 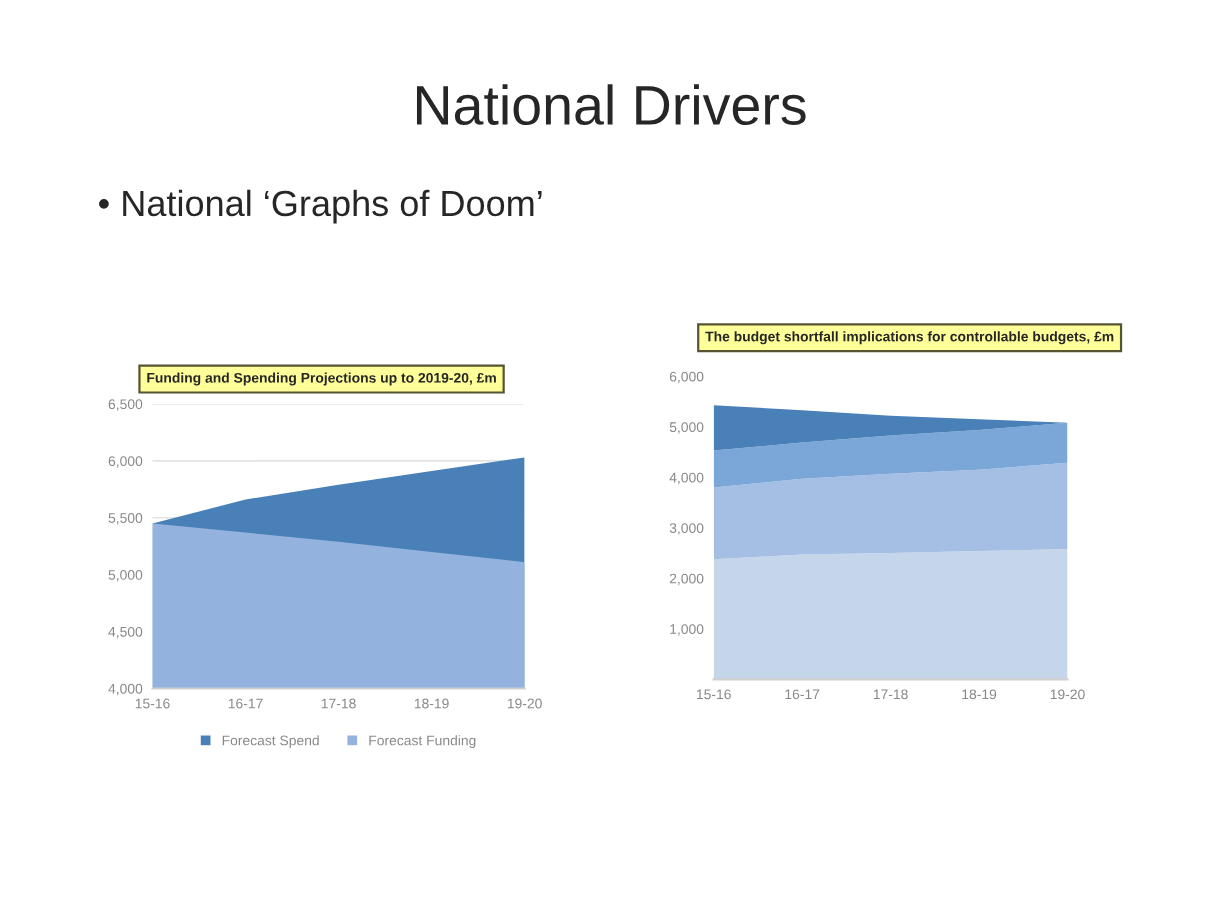 What do you see at coordinates (611, 105) in the screenshot?
I see `text: National Drivers` at bounding box center [611, 105].